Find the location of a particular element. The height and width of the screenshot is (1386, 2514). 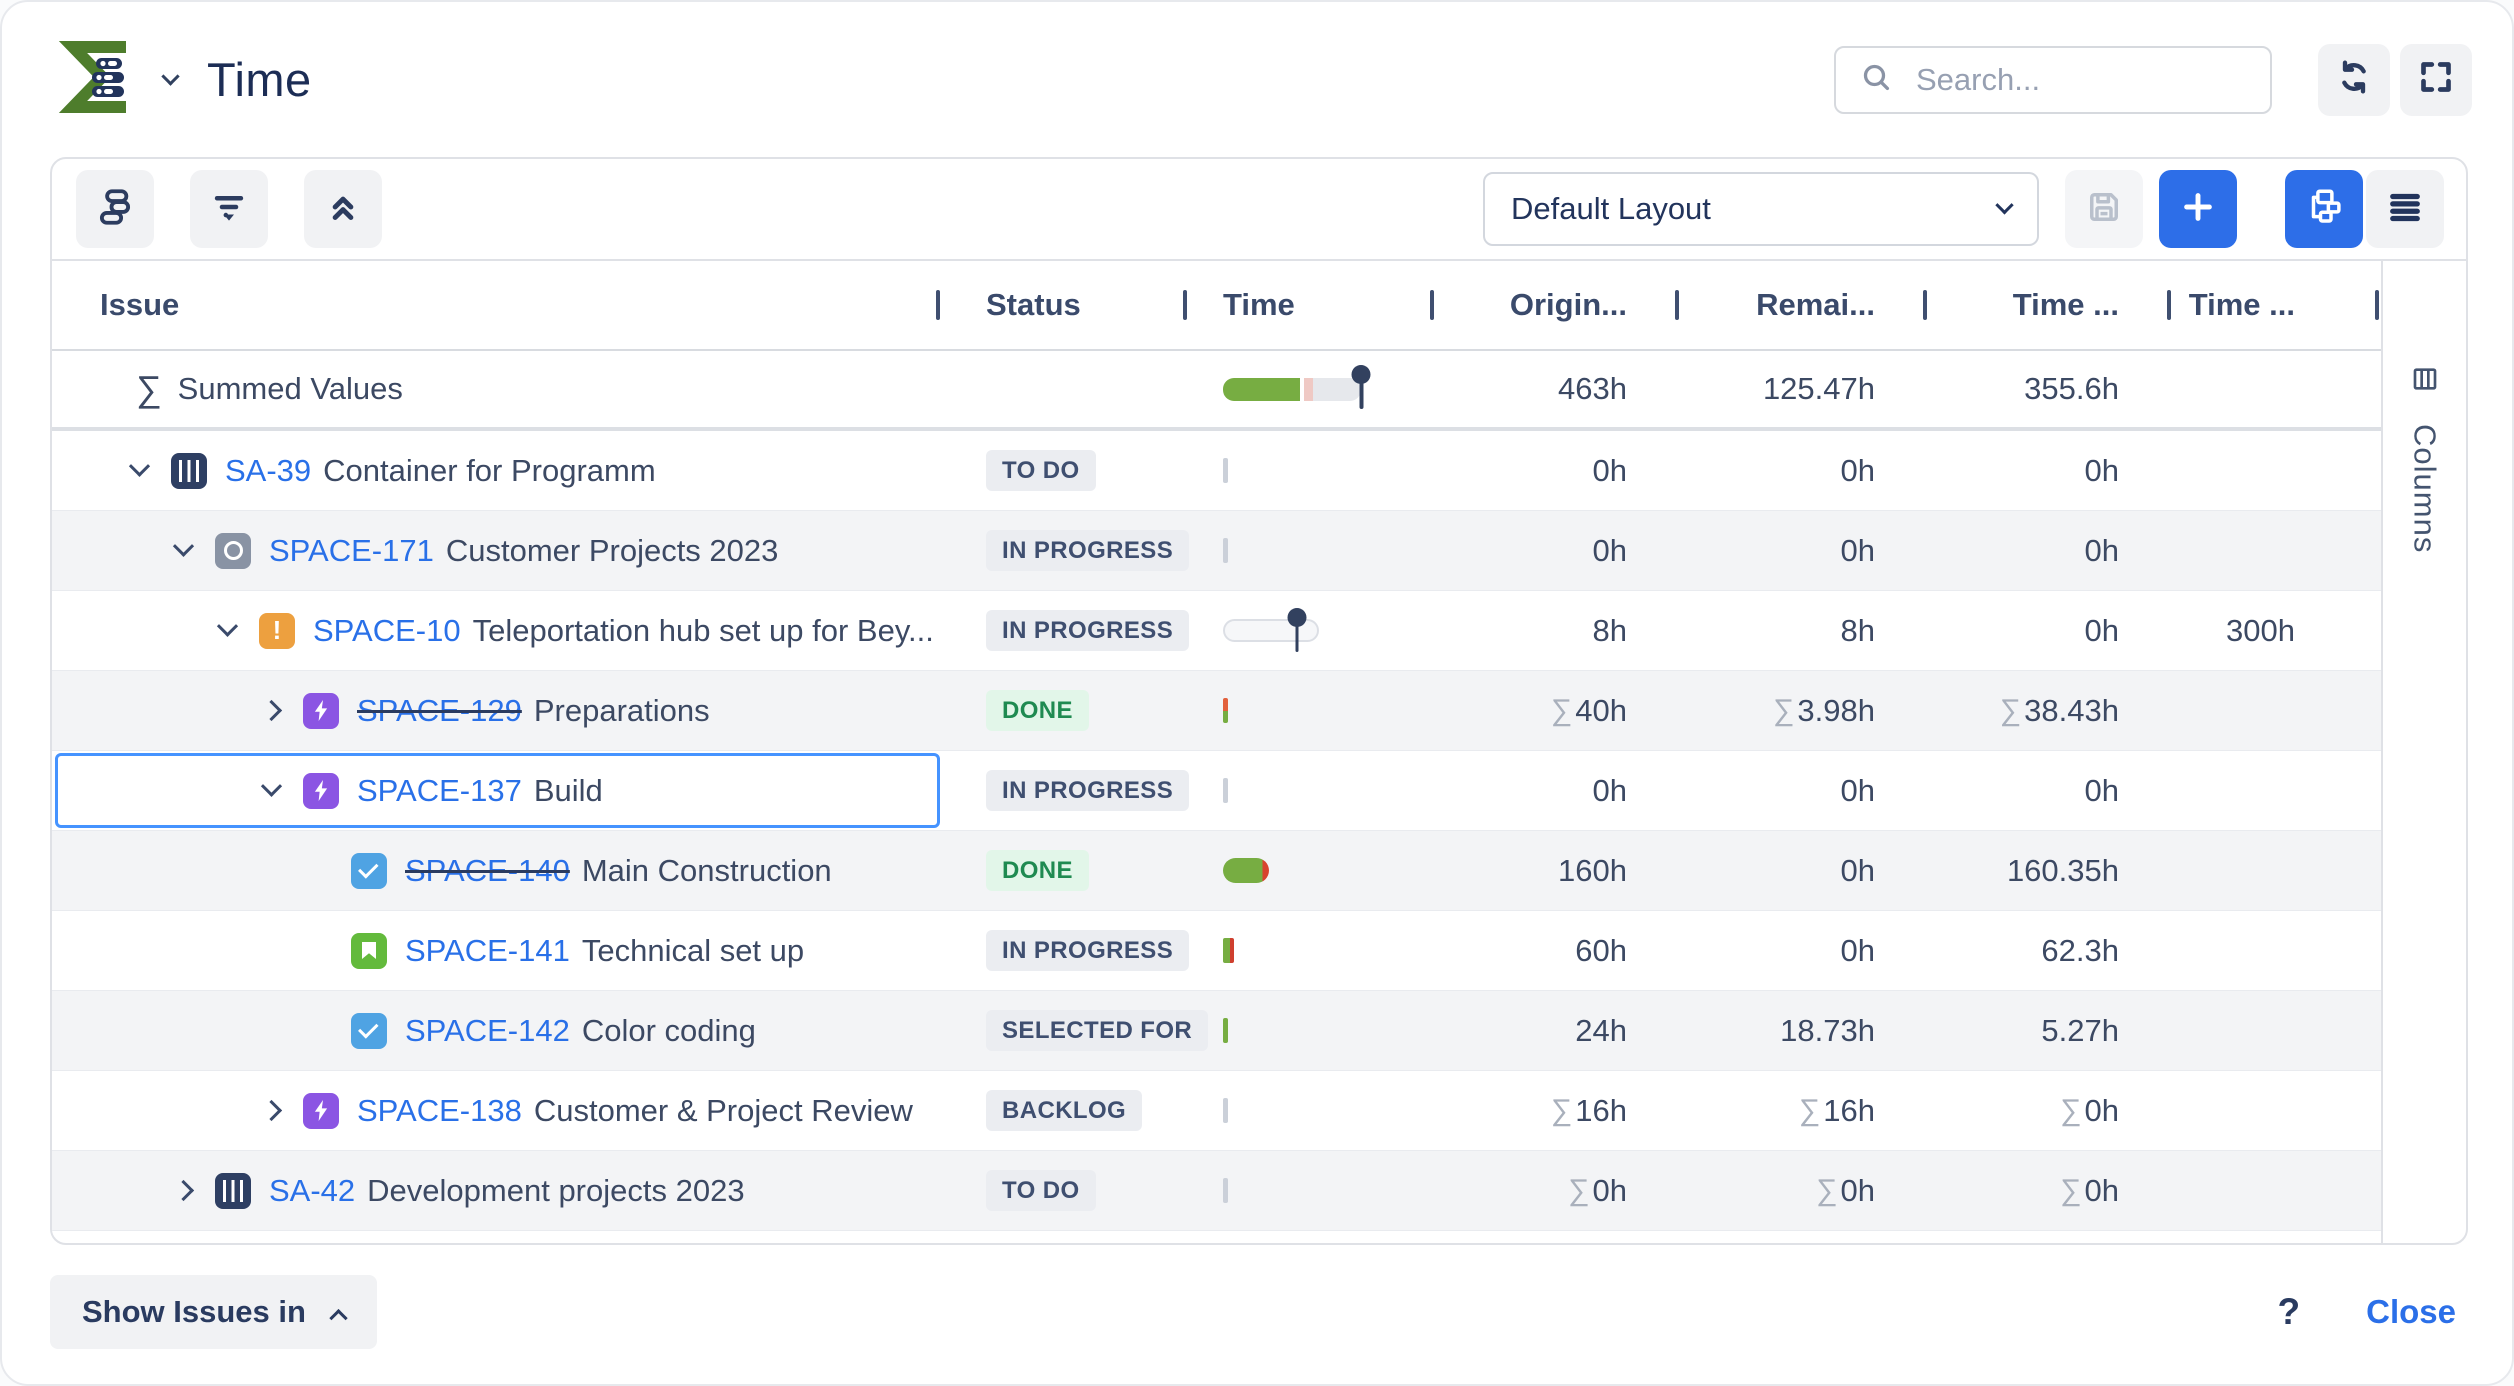

fullscreen-button is located at coordinates (2436, 79).